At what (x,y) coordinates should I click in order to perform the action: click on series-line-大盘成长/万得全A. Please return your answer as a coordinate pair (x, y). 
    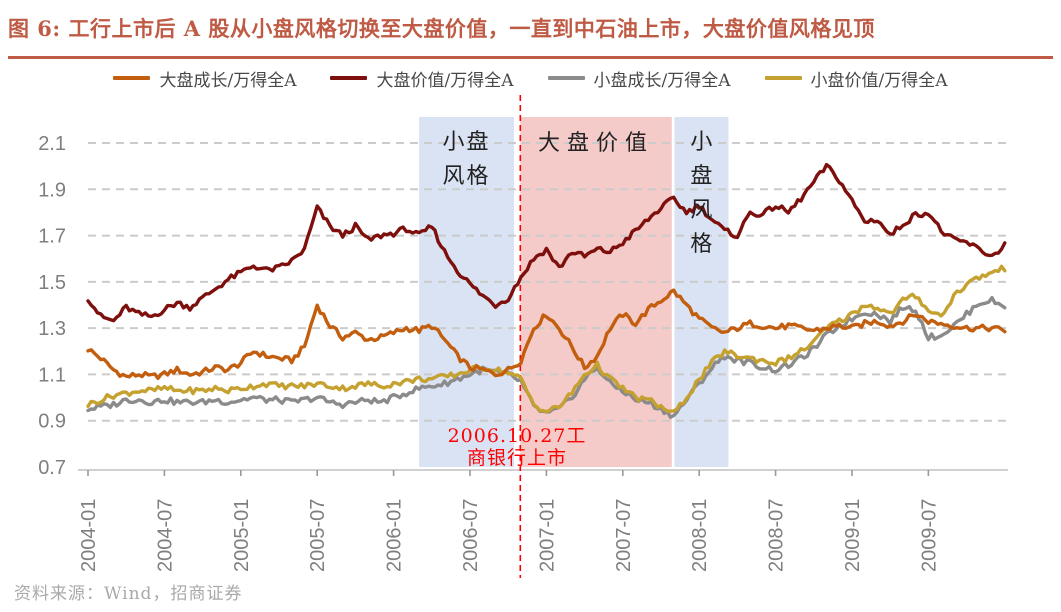
    Looking at the image, I should click on (546, 334).